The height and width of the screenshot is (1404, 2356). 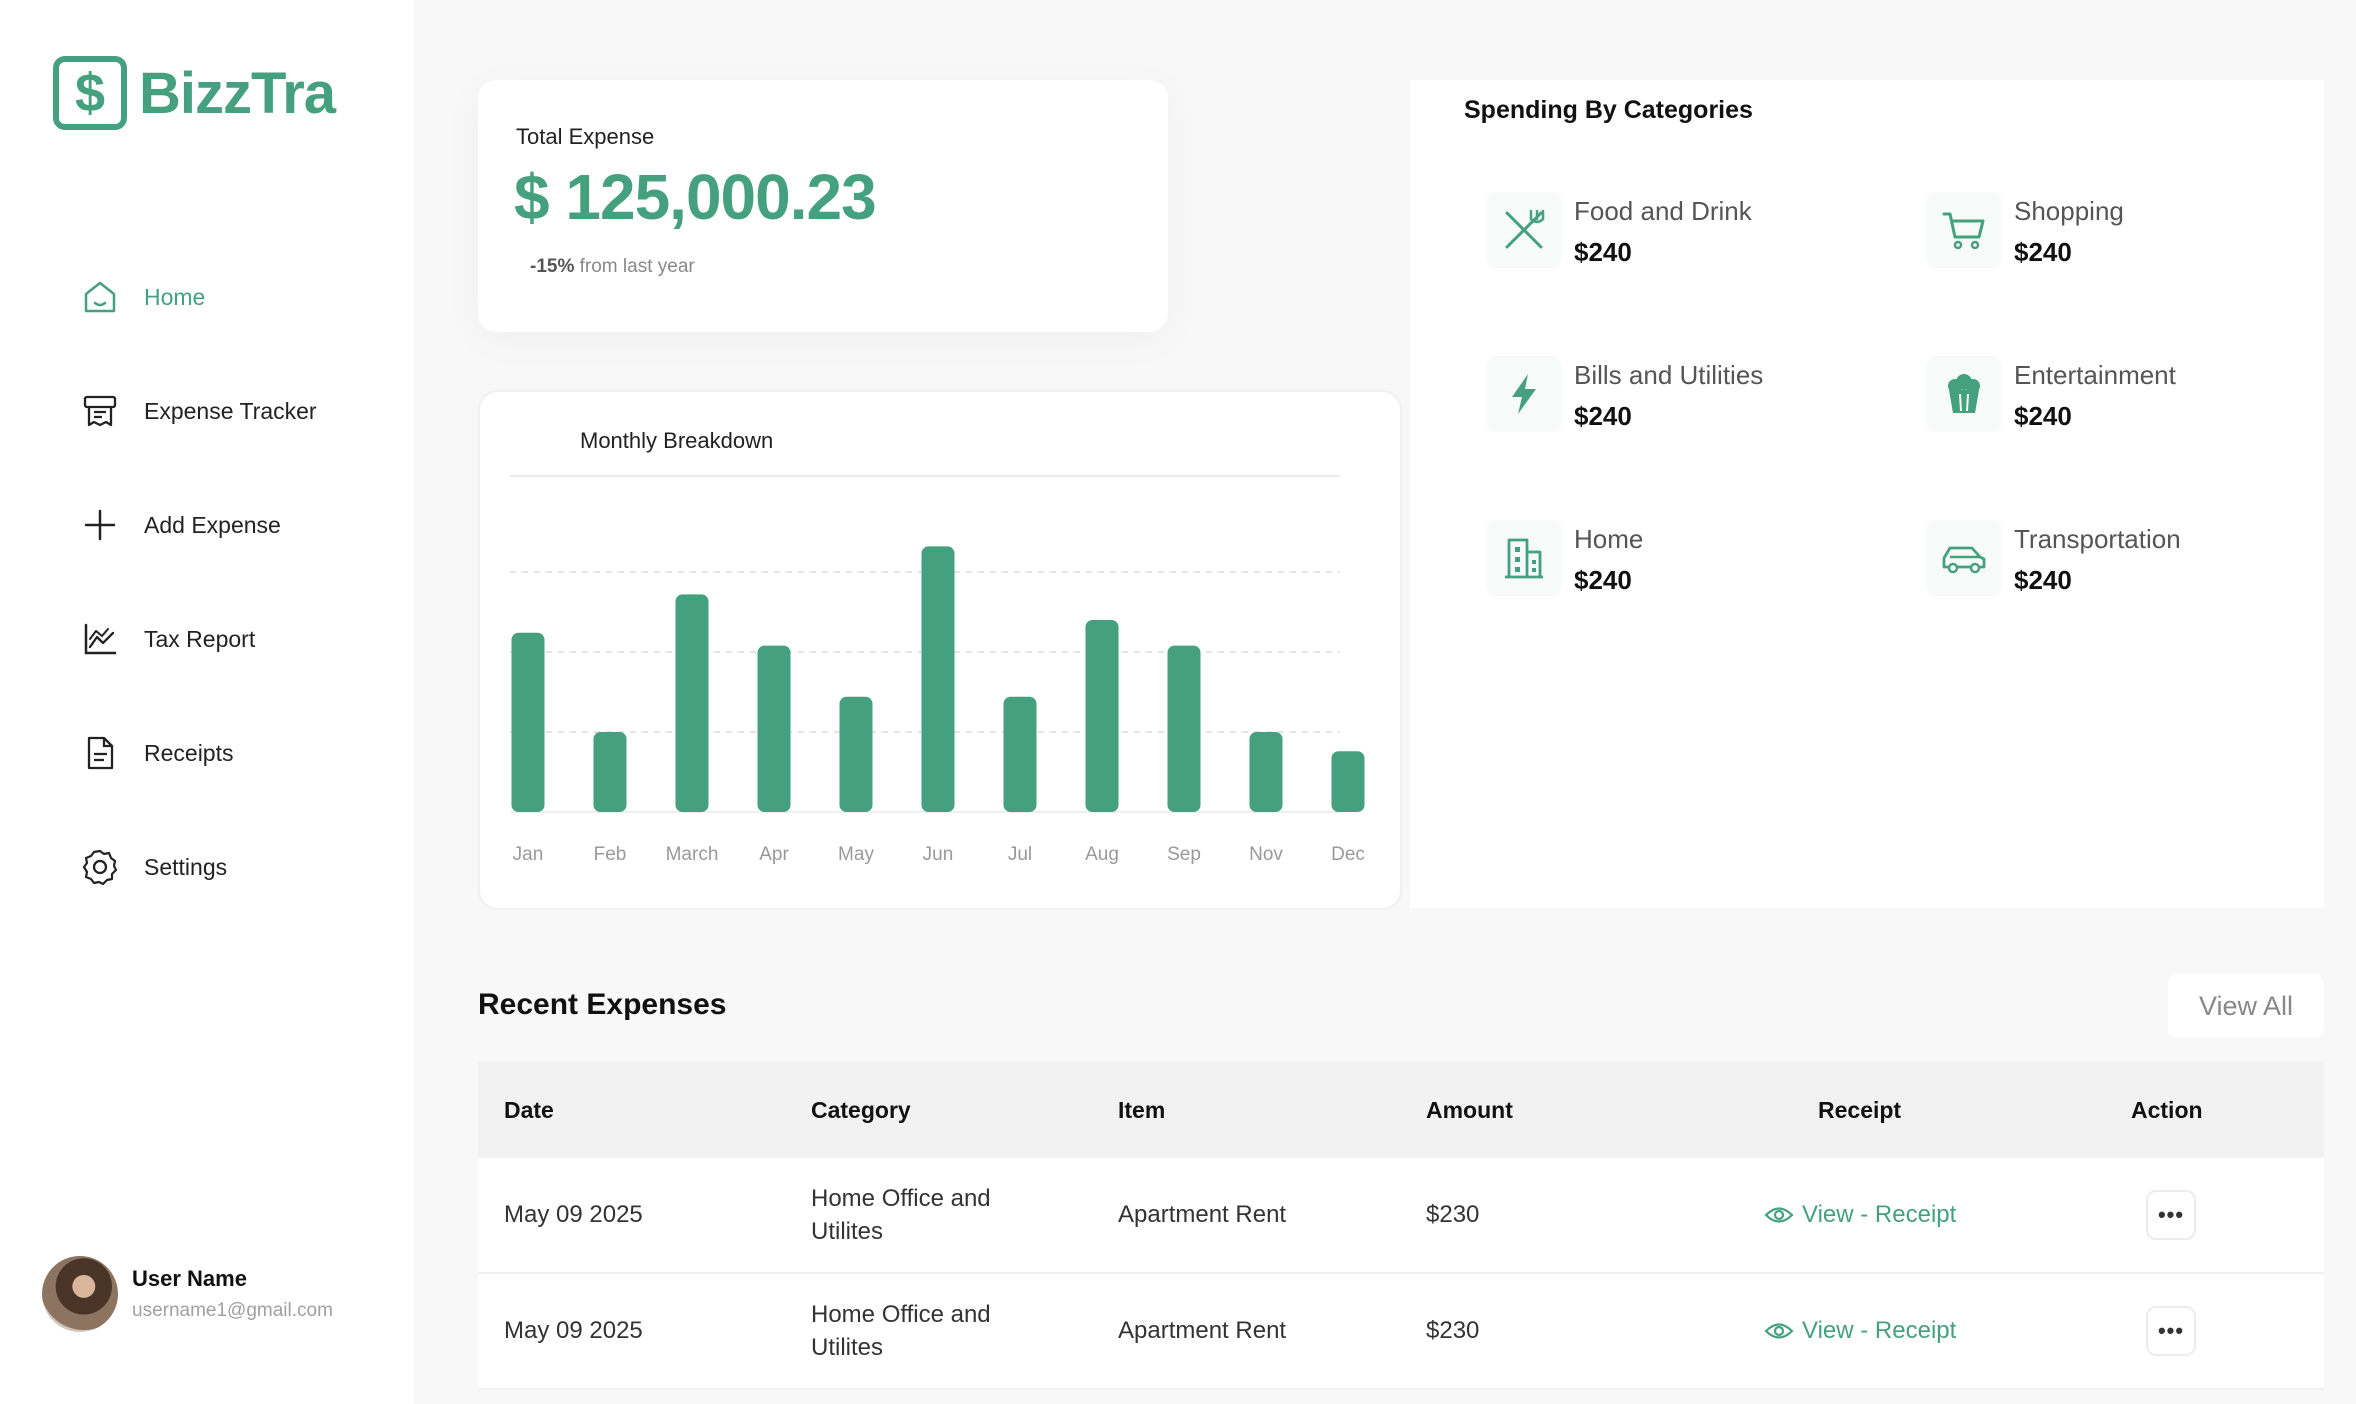 I want to click on category-home: Home $240, so click(x=1564, y=558).